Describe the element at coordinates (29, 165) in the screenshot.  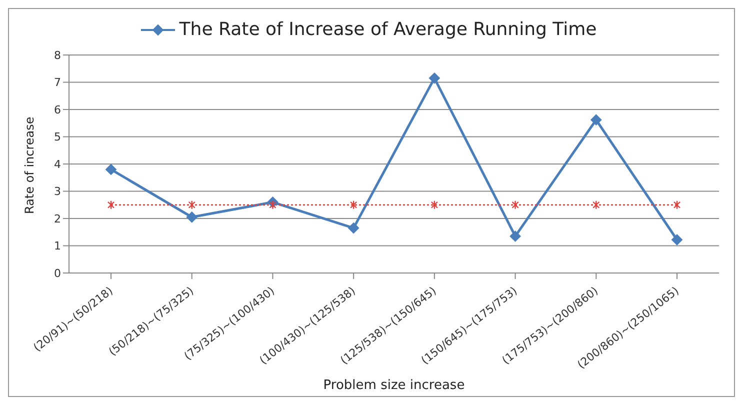
I see `y-axis-title: Rate of increase` at that location.